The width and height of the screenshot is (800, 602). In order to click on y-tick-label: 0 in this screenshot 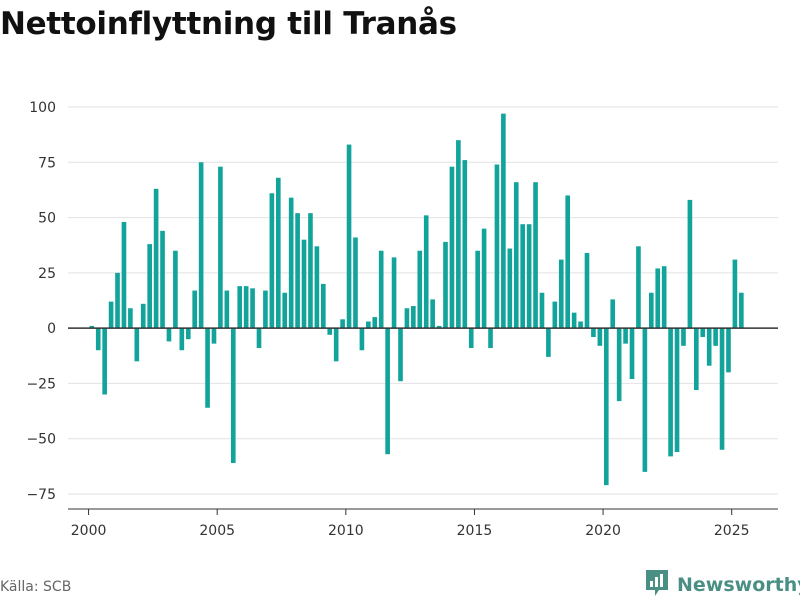, I will do `click(51, 329)`.